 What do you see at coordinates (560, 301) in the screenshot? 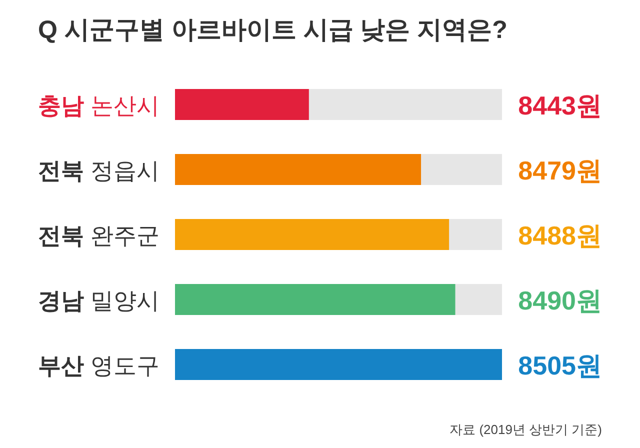
I see `data-label: 8490원` at bounding box center [560, 301].